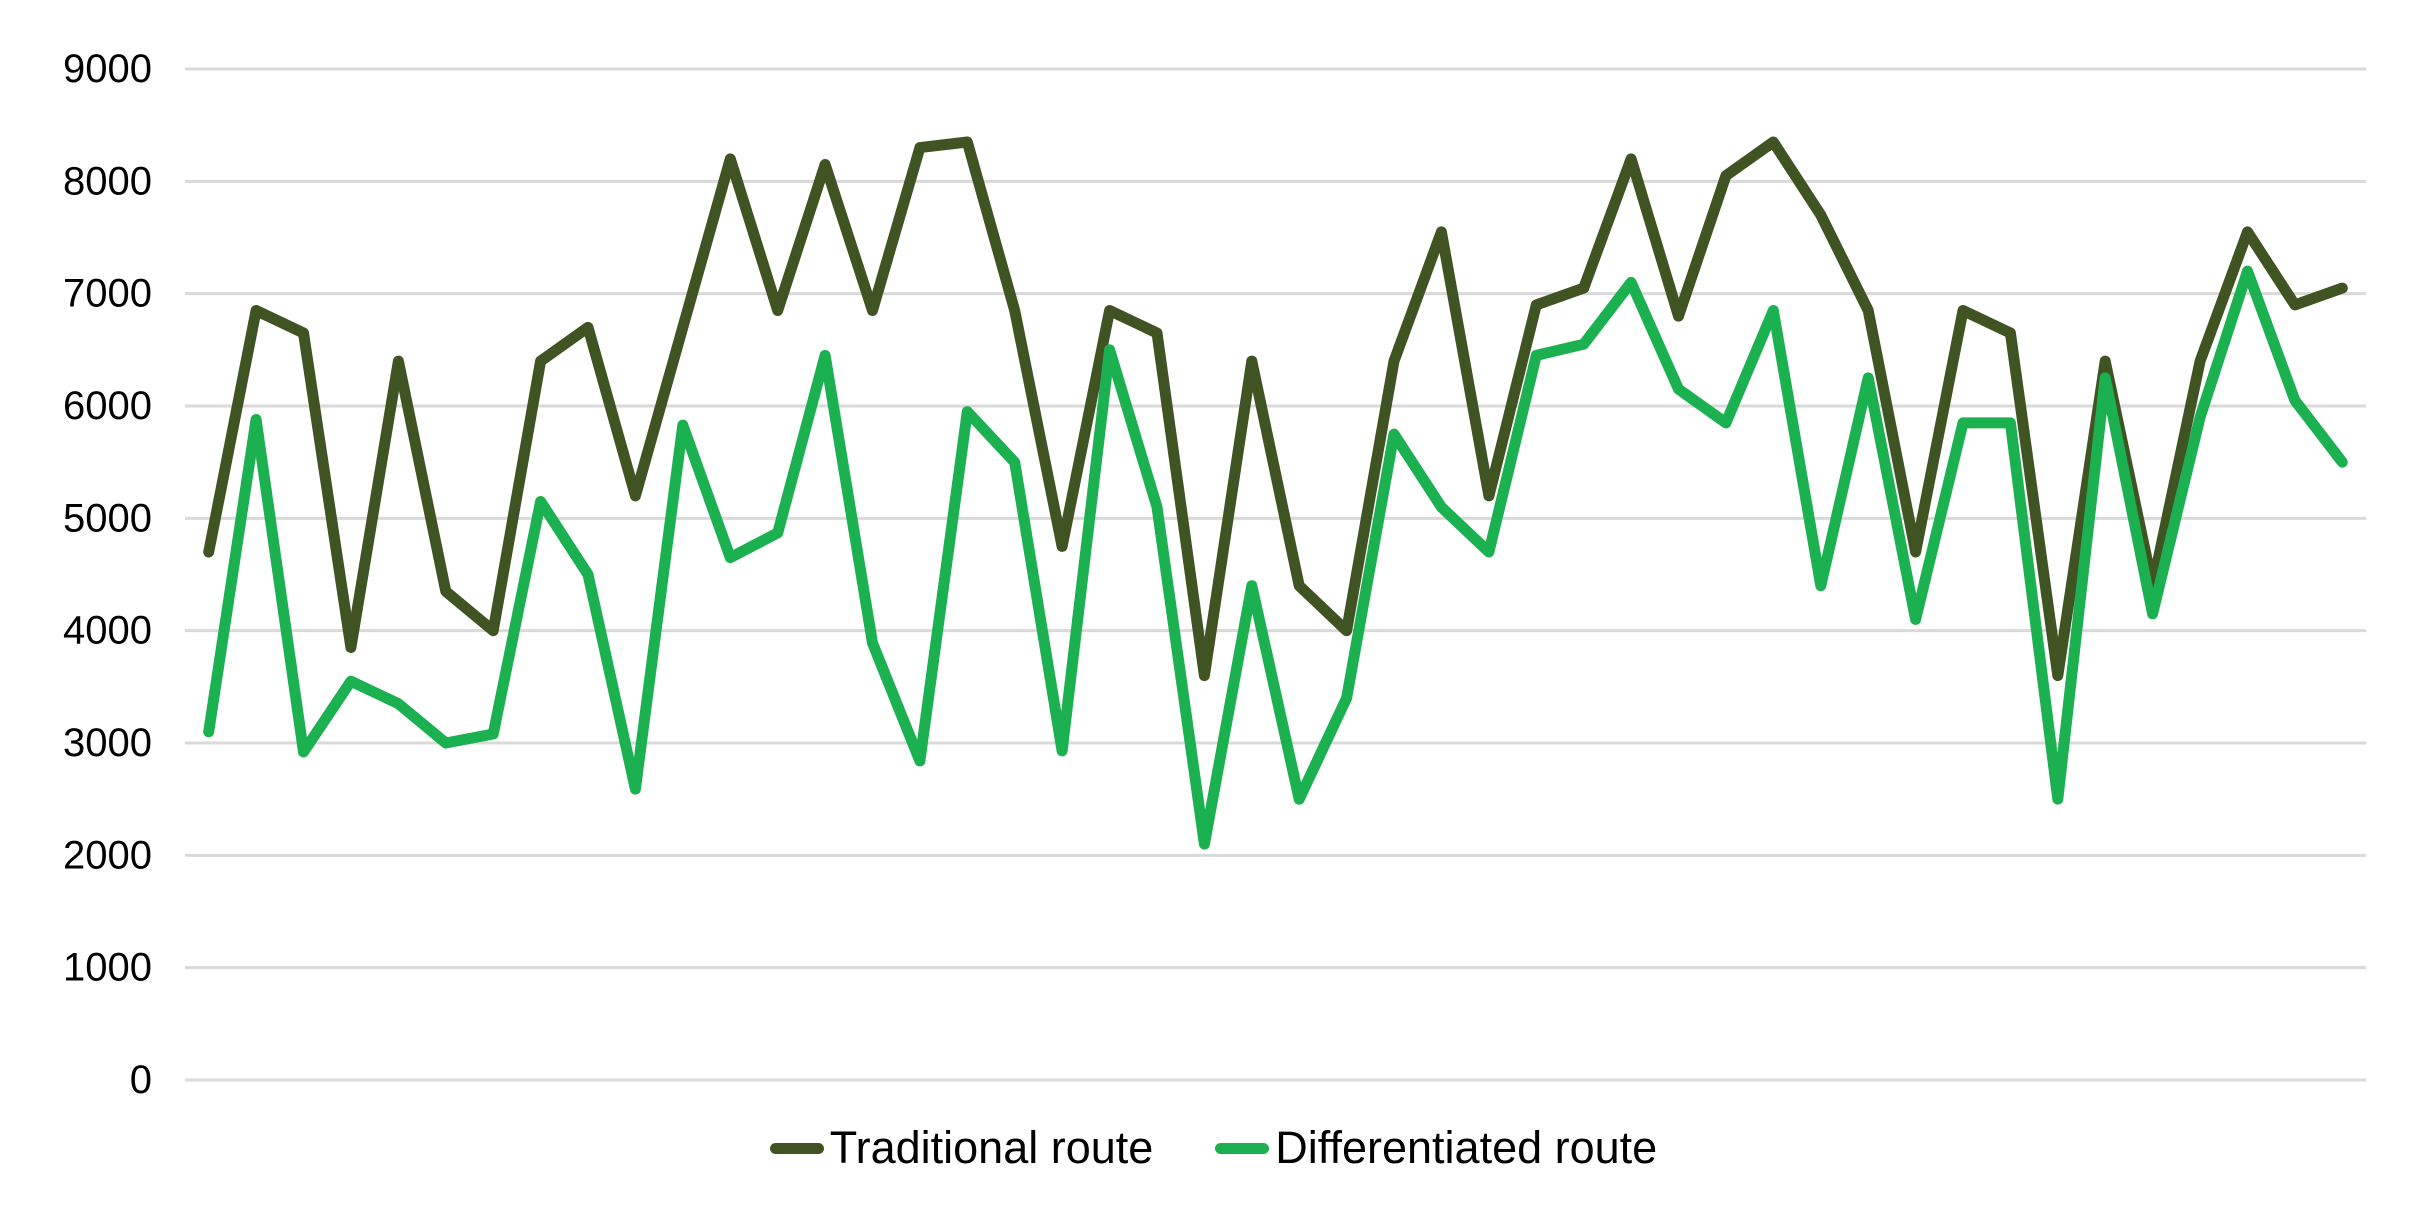  What do you see at coordinates (1466, 1147) in the screenshot?
I see `legend-label-differentiated-route: Differentiated route` at bounding box center [1466, 1147].